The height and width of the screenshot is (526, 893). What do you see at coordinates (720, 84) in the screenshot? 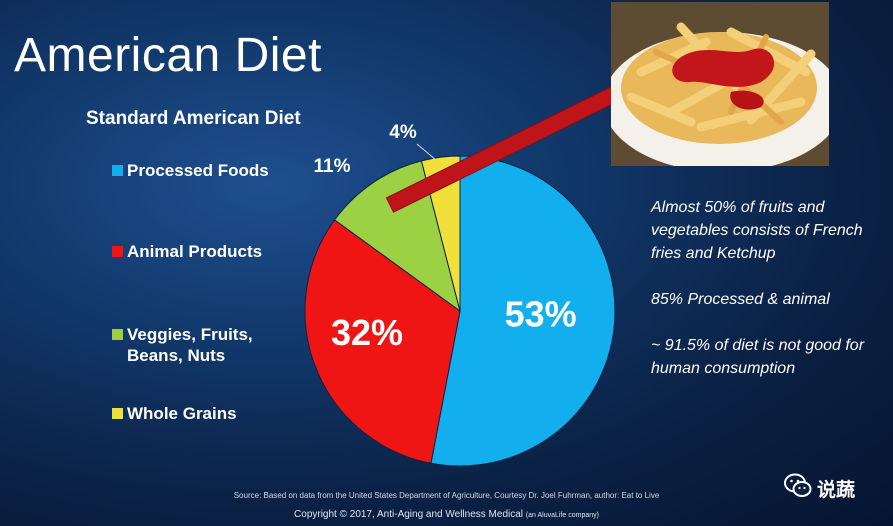
I see `french-fries-photo` at bounding box center [720, 84].